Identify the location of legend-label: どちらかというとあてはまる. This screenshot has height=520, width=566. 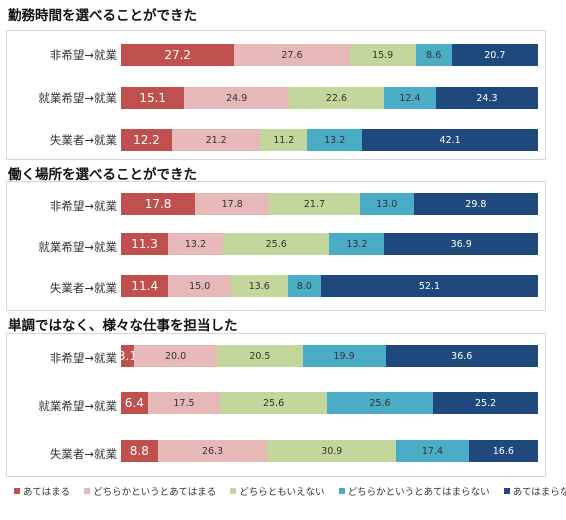
(155, 492).